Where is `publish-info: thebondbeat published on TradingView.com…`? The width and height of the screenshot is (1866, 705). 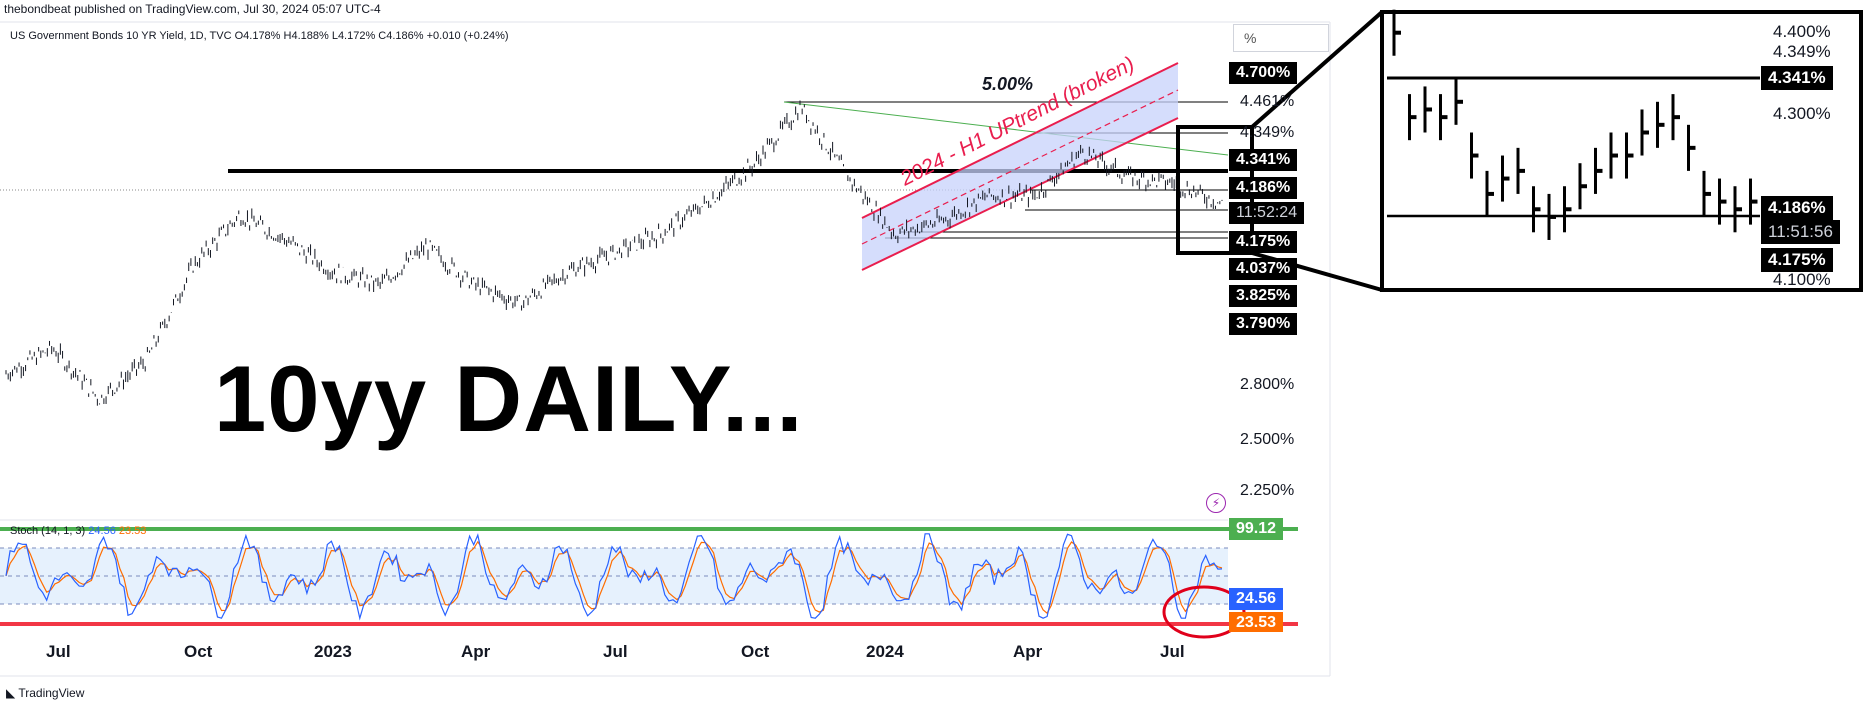 publish-info: thebondbeat published on TradingView.com… is located at coordinates (192, 9).